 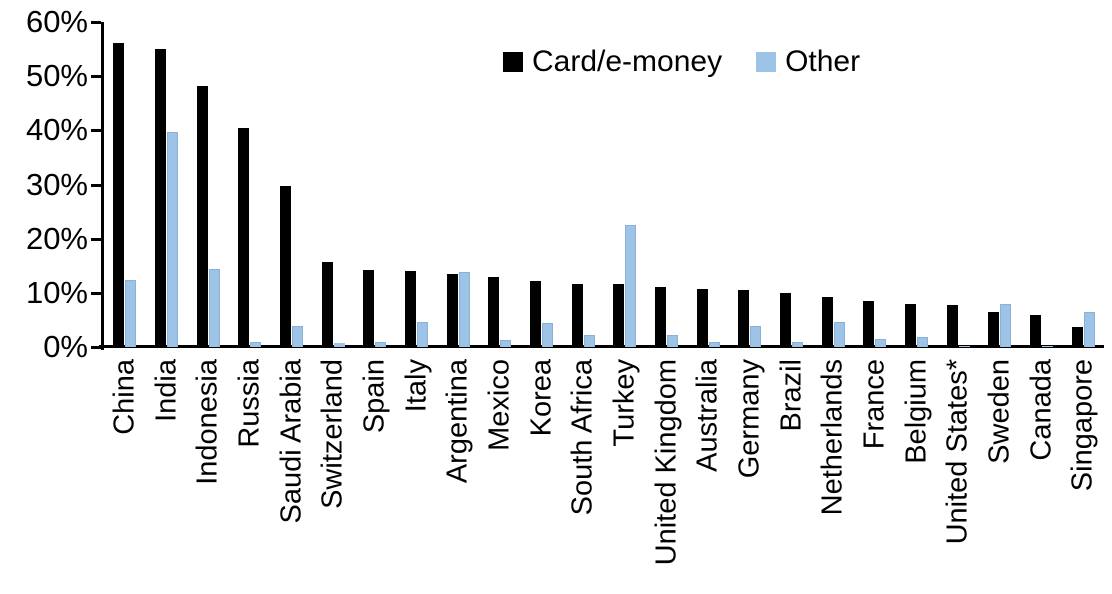 I want to click on bar-group-korea, so click(x=542, y=184).